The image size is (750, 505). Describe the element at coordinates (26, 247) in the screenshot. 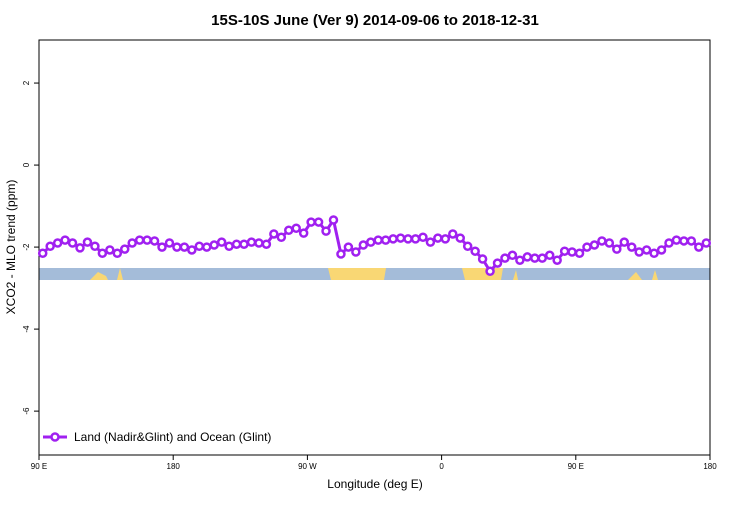

I see `y-tick-label: -2` at that location.